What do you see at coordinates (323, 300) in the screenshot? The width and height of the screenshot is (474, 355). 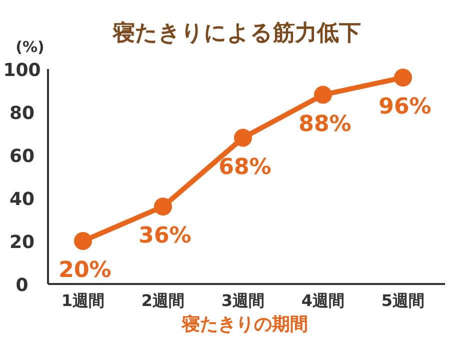 I see `x-tick-label: 4週間` at bounding box center [323, 300].